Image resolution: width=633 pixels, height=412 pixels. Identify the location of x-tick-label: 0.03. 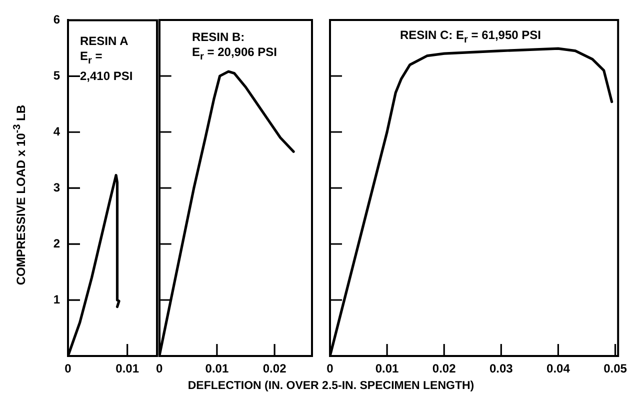
(501, 369).